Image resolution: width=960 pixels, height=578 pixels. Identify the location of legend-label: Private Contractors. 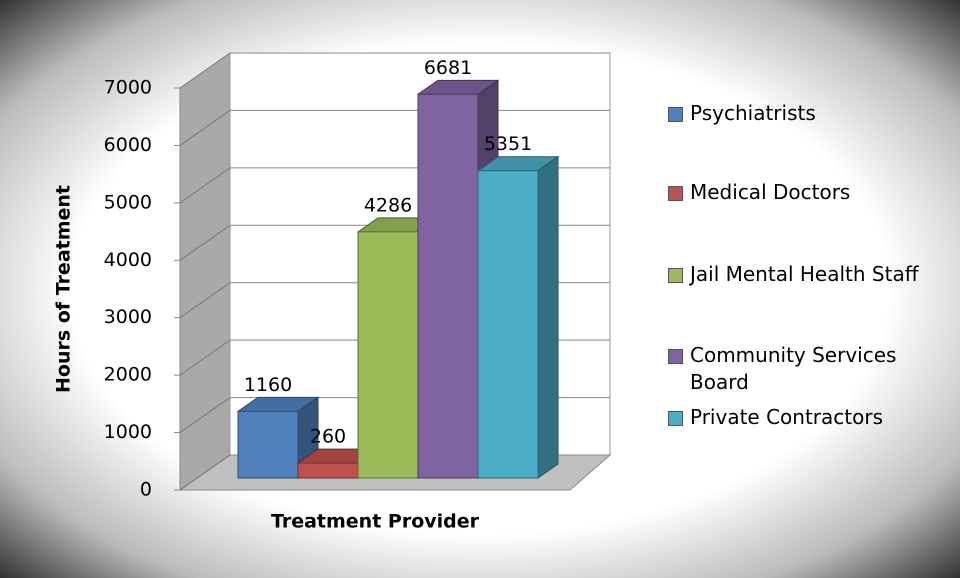
(786, 417).